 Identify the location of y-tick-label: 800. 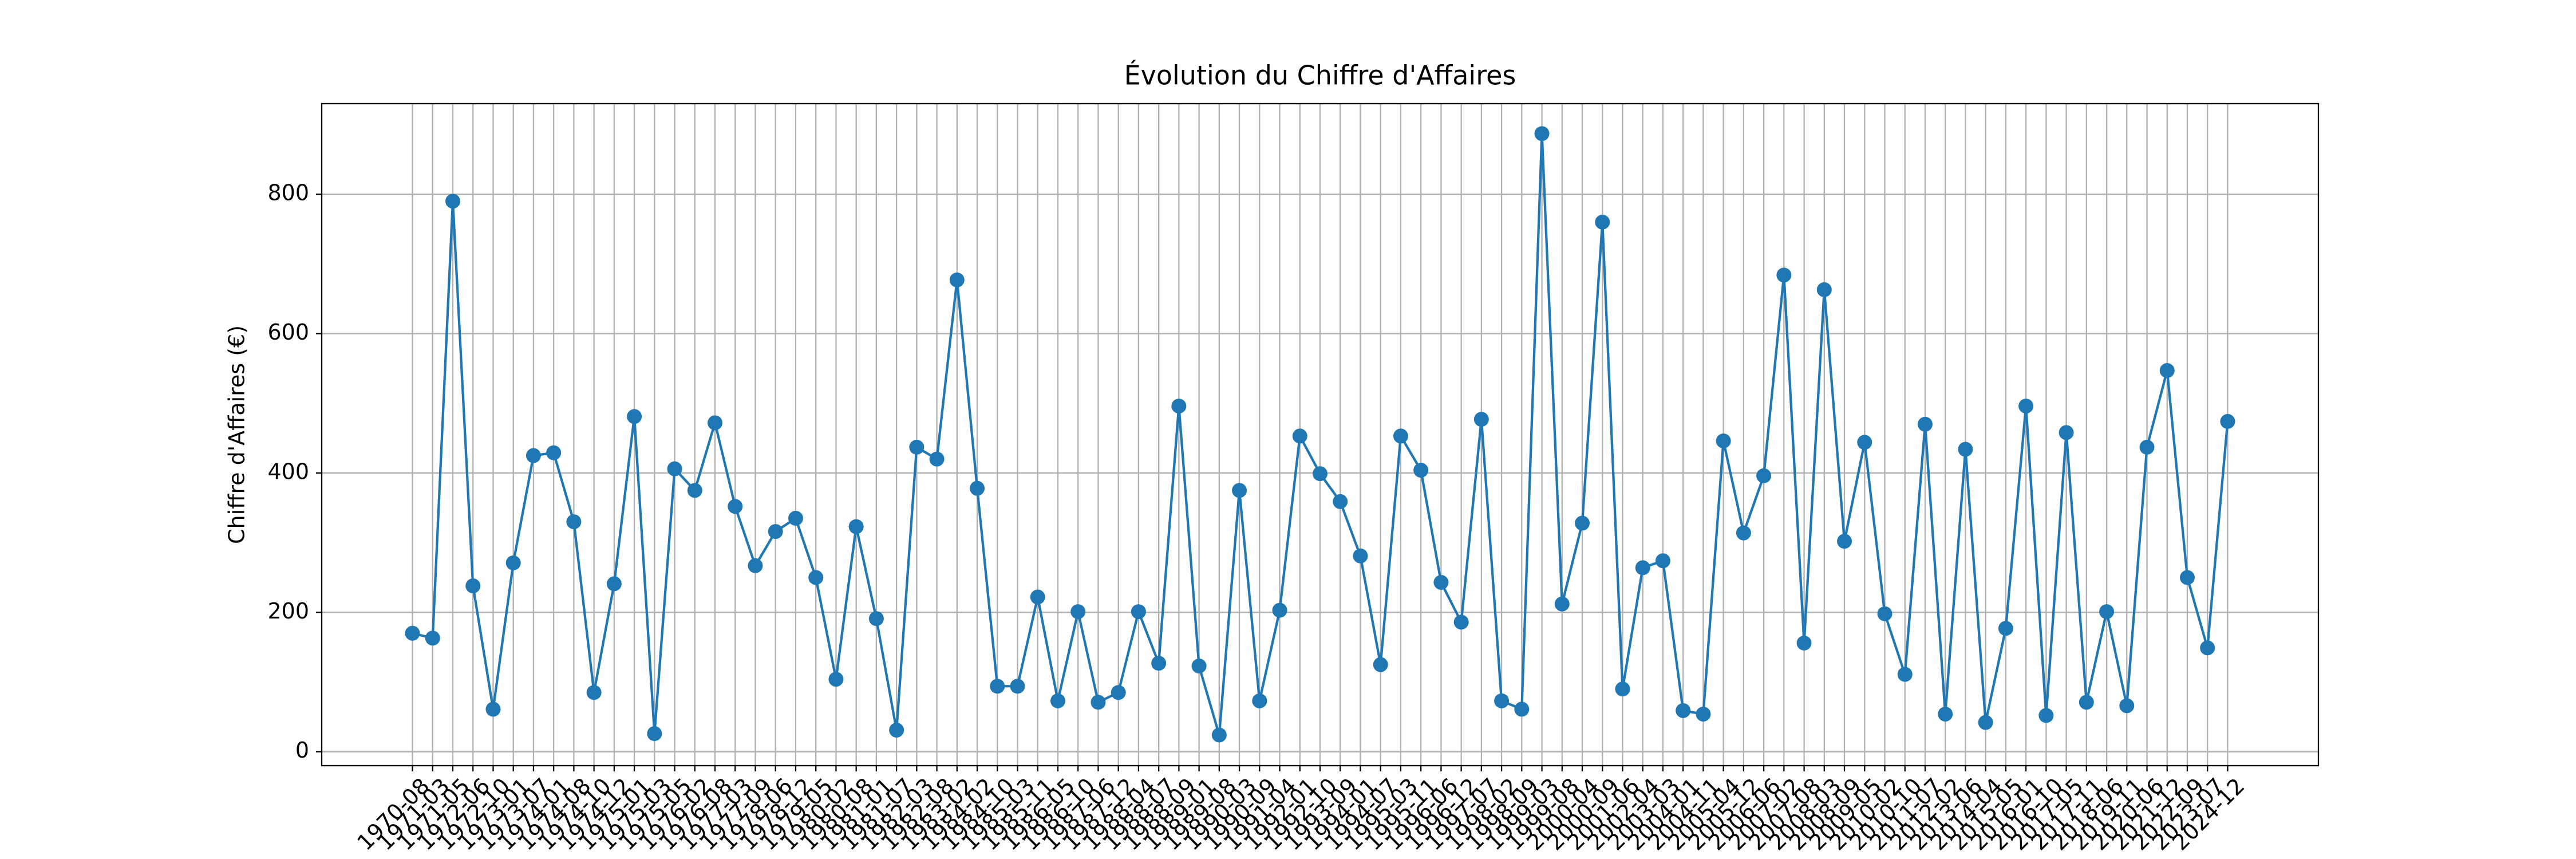
(288, 193).